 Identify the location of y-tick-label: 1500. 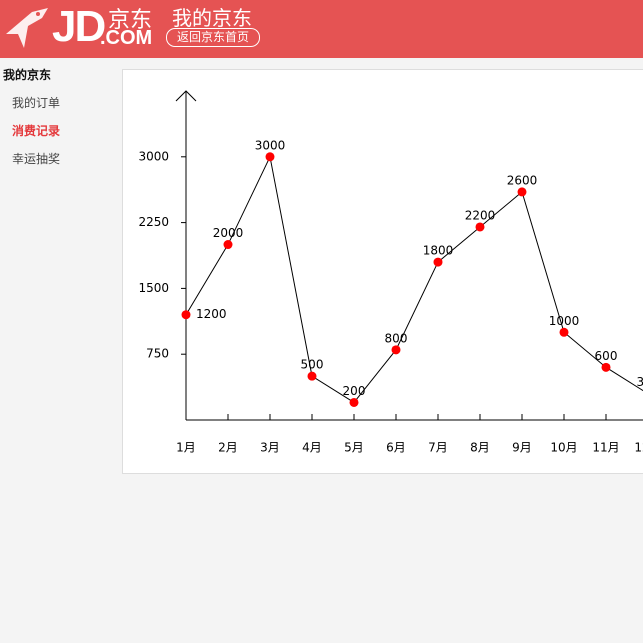
(153, 288).